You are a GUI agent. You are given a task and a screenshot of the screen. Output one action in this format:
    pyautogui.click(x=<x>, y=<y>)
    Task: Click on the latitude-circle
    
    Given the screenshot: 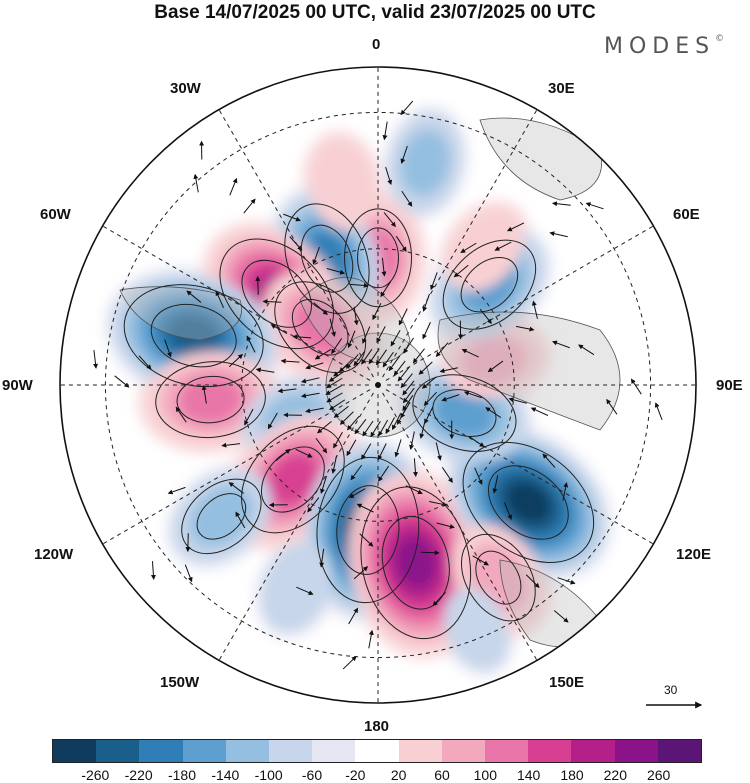 What is the action you would take?
    pyautogui.click(x=378, y=385)
    